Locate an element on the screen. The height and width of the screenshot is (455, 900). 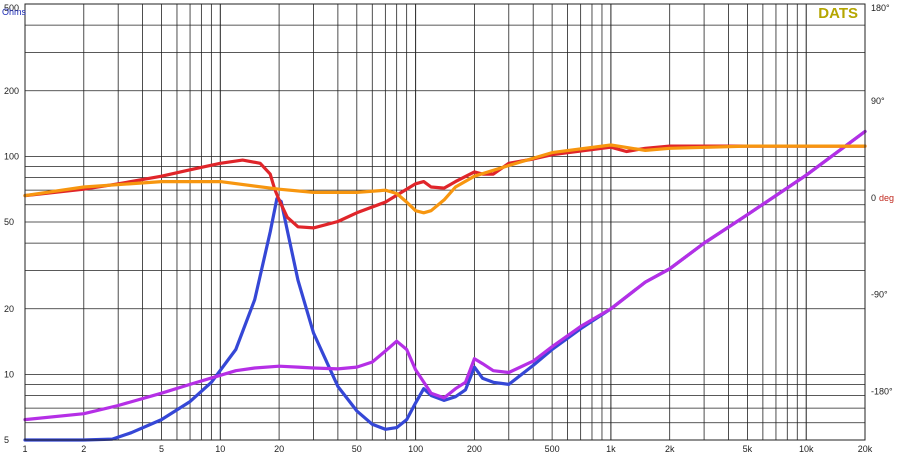
x-tick-label: 200 is located at coordinates (474, 449).